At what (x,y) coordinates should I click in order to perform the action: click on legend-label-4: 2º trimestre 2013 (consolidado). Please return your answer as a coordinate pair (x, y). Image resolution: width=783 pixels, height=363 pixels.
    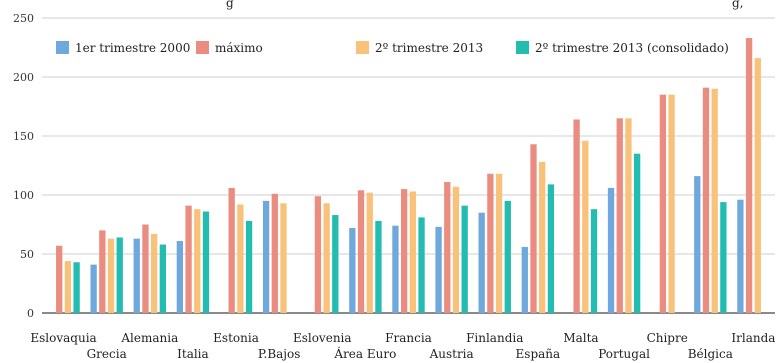
    Looking at the image, I should click on (632, 48).